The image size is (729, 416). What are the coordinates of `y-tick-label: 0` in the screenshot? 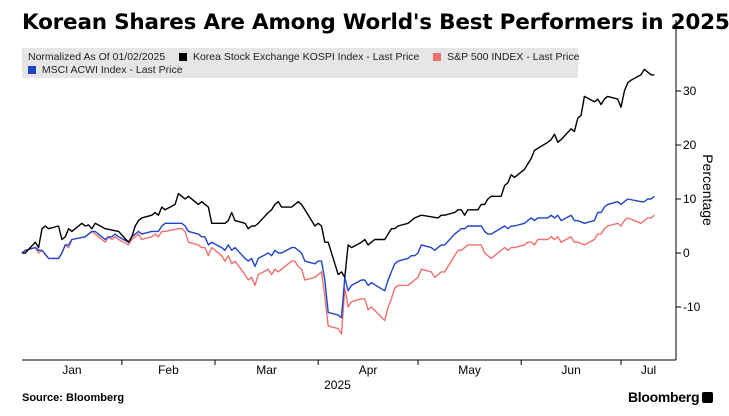 It's located at (686, 253).